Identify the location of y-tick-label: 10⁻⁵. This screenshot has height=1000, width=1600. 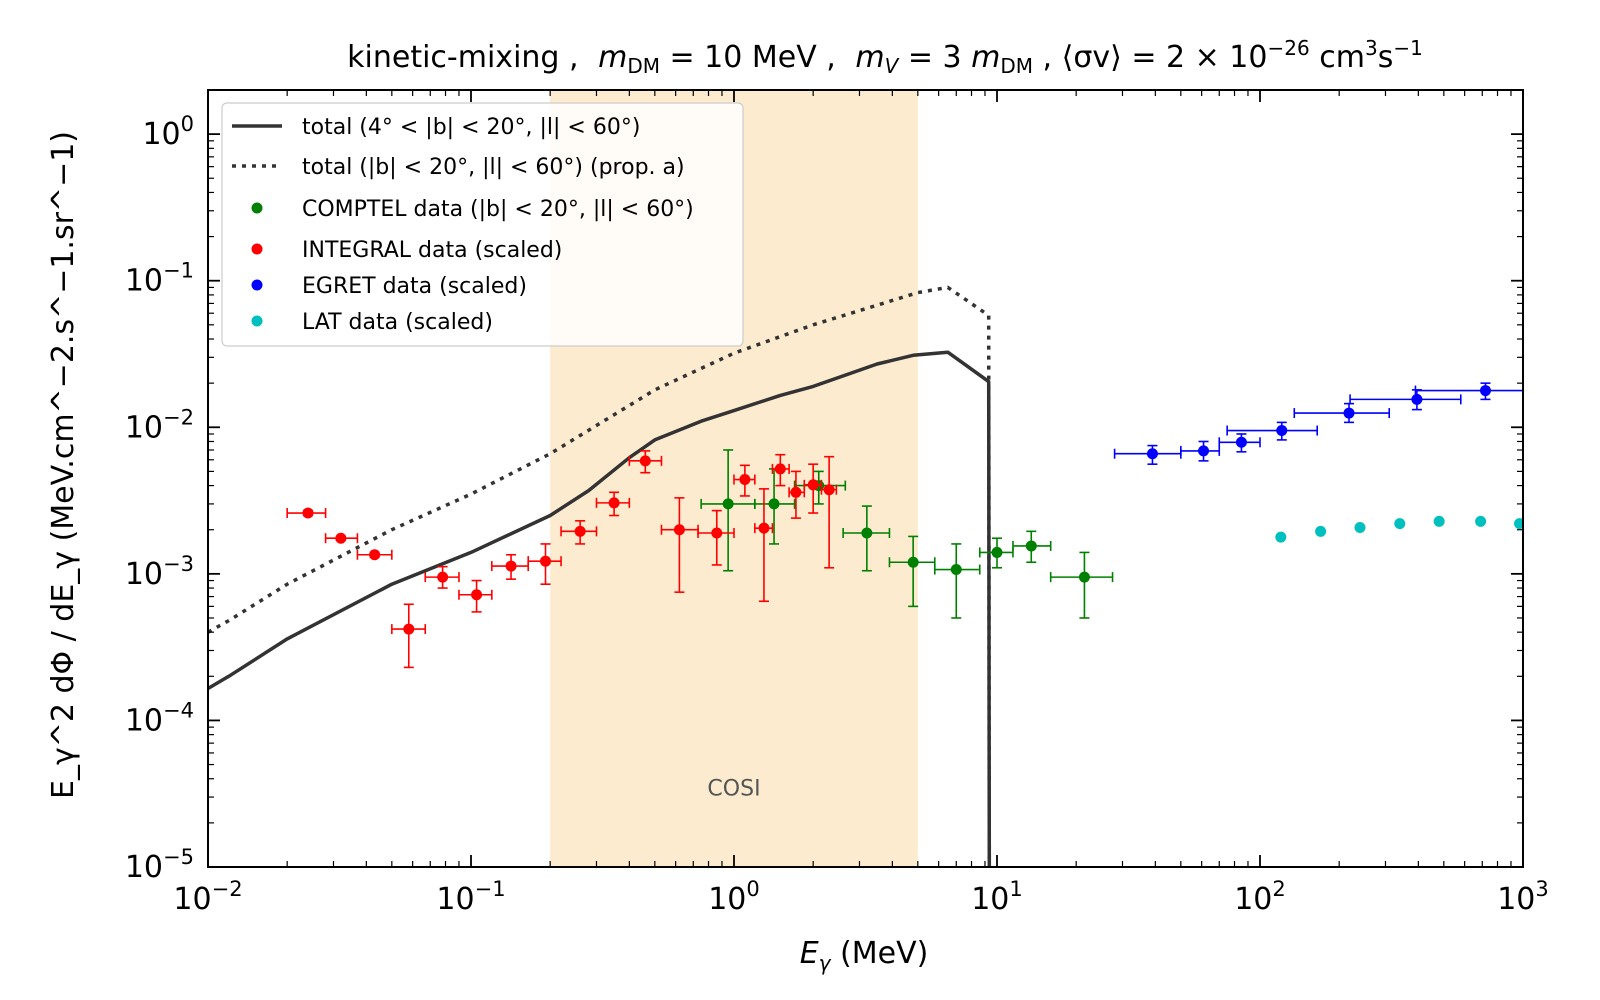
(159, 865).